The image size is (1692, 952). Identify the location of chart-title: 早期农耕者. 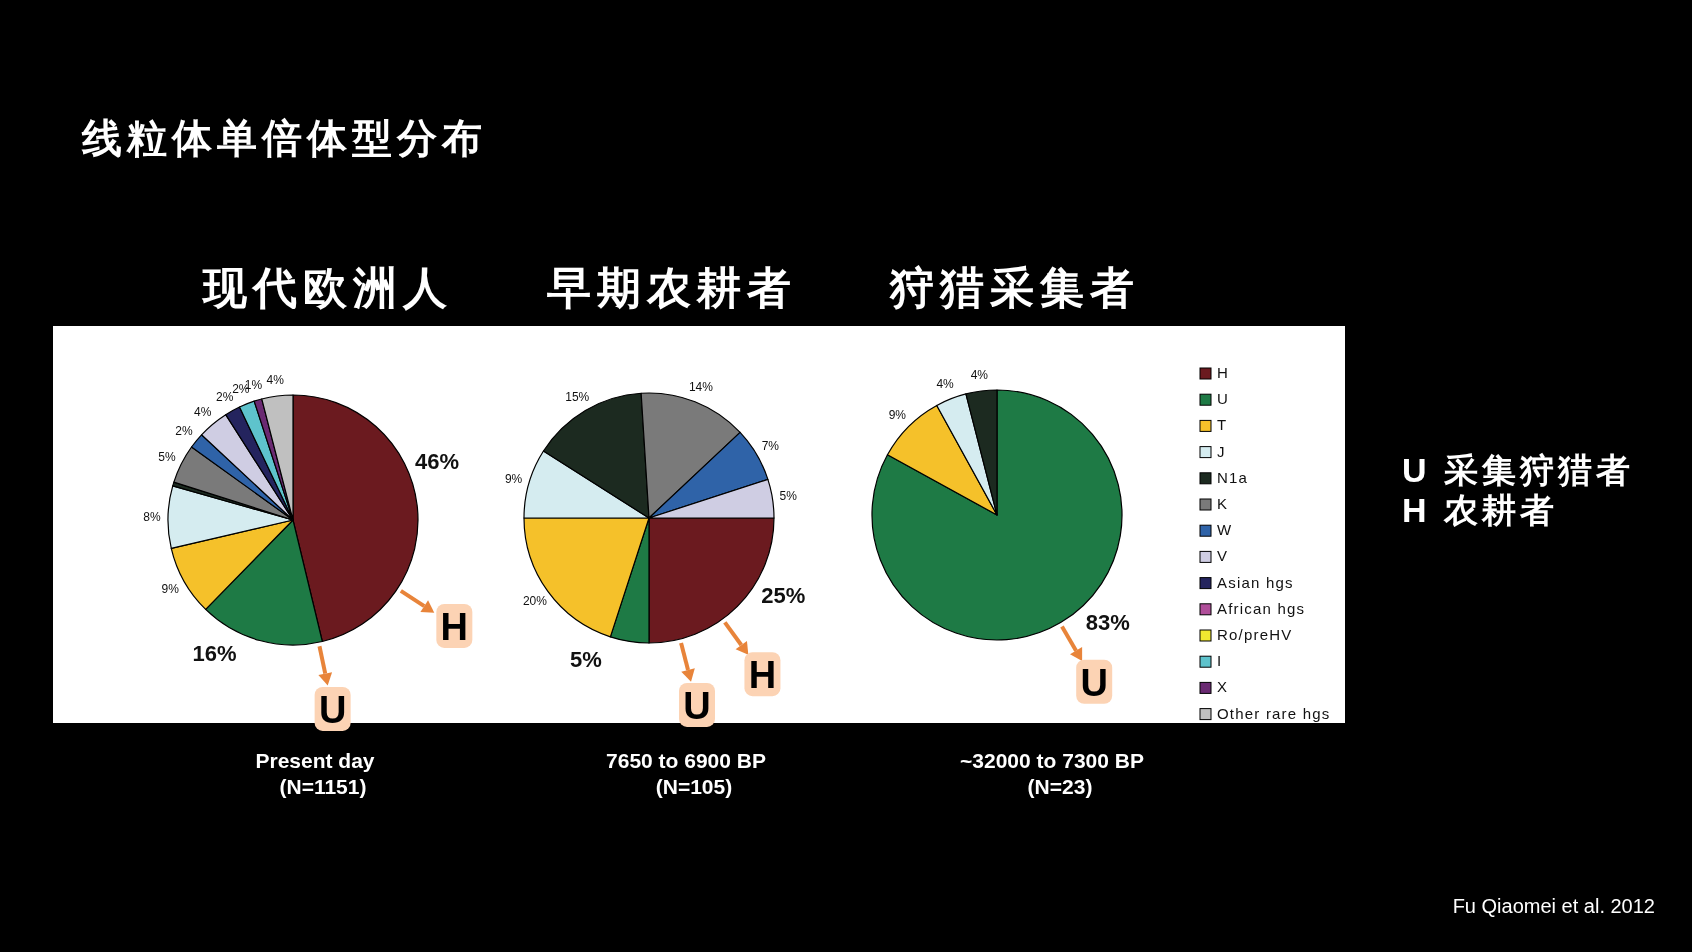
(671, 287).